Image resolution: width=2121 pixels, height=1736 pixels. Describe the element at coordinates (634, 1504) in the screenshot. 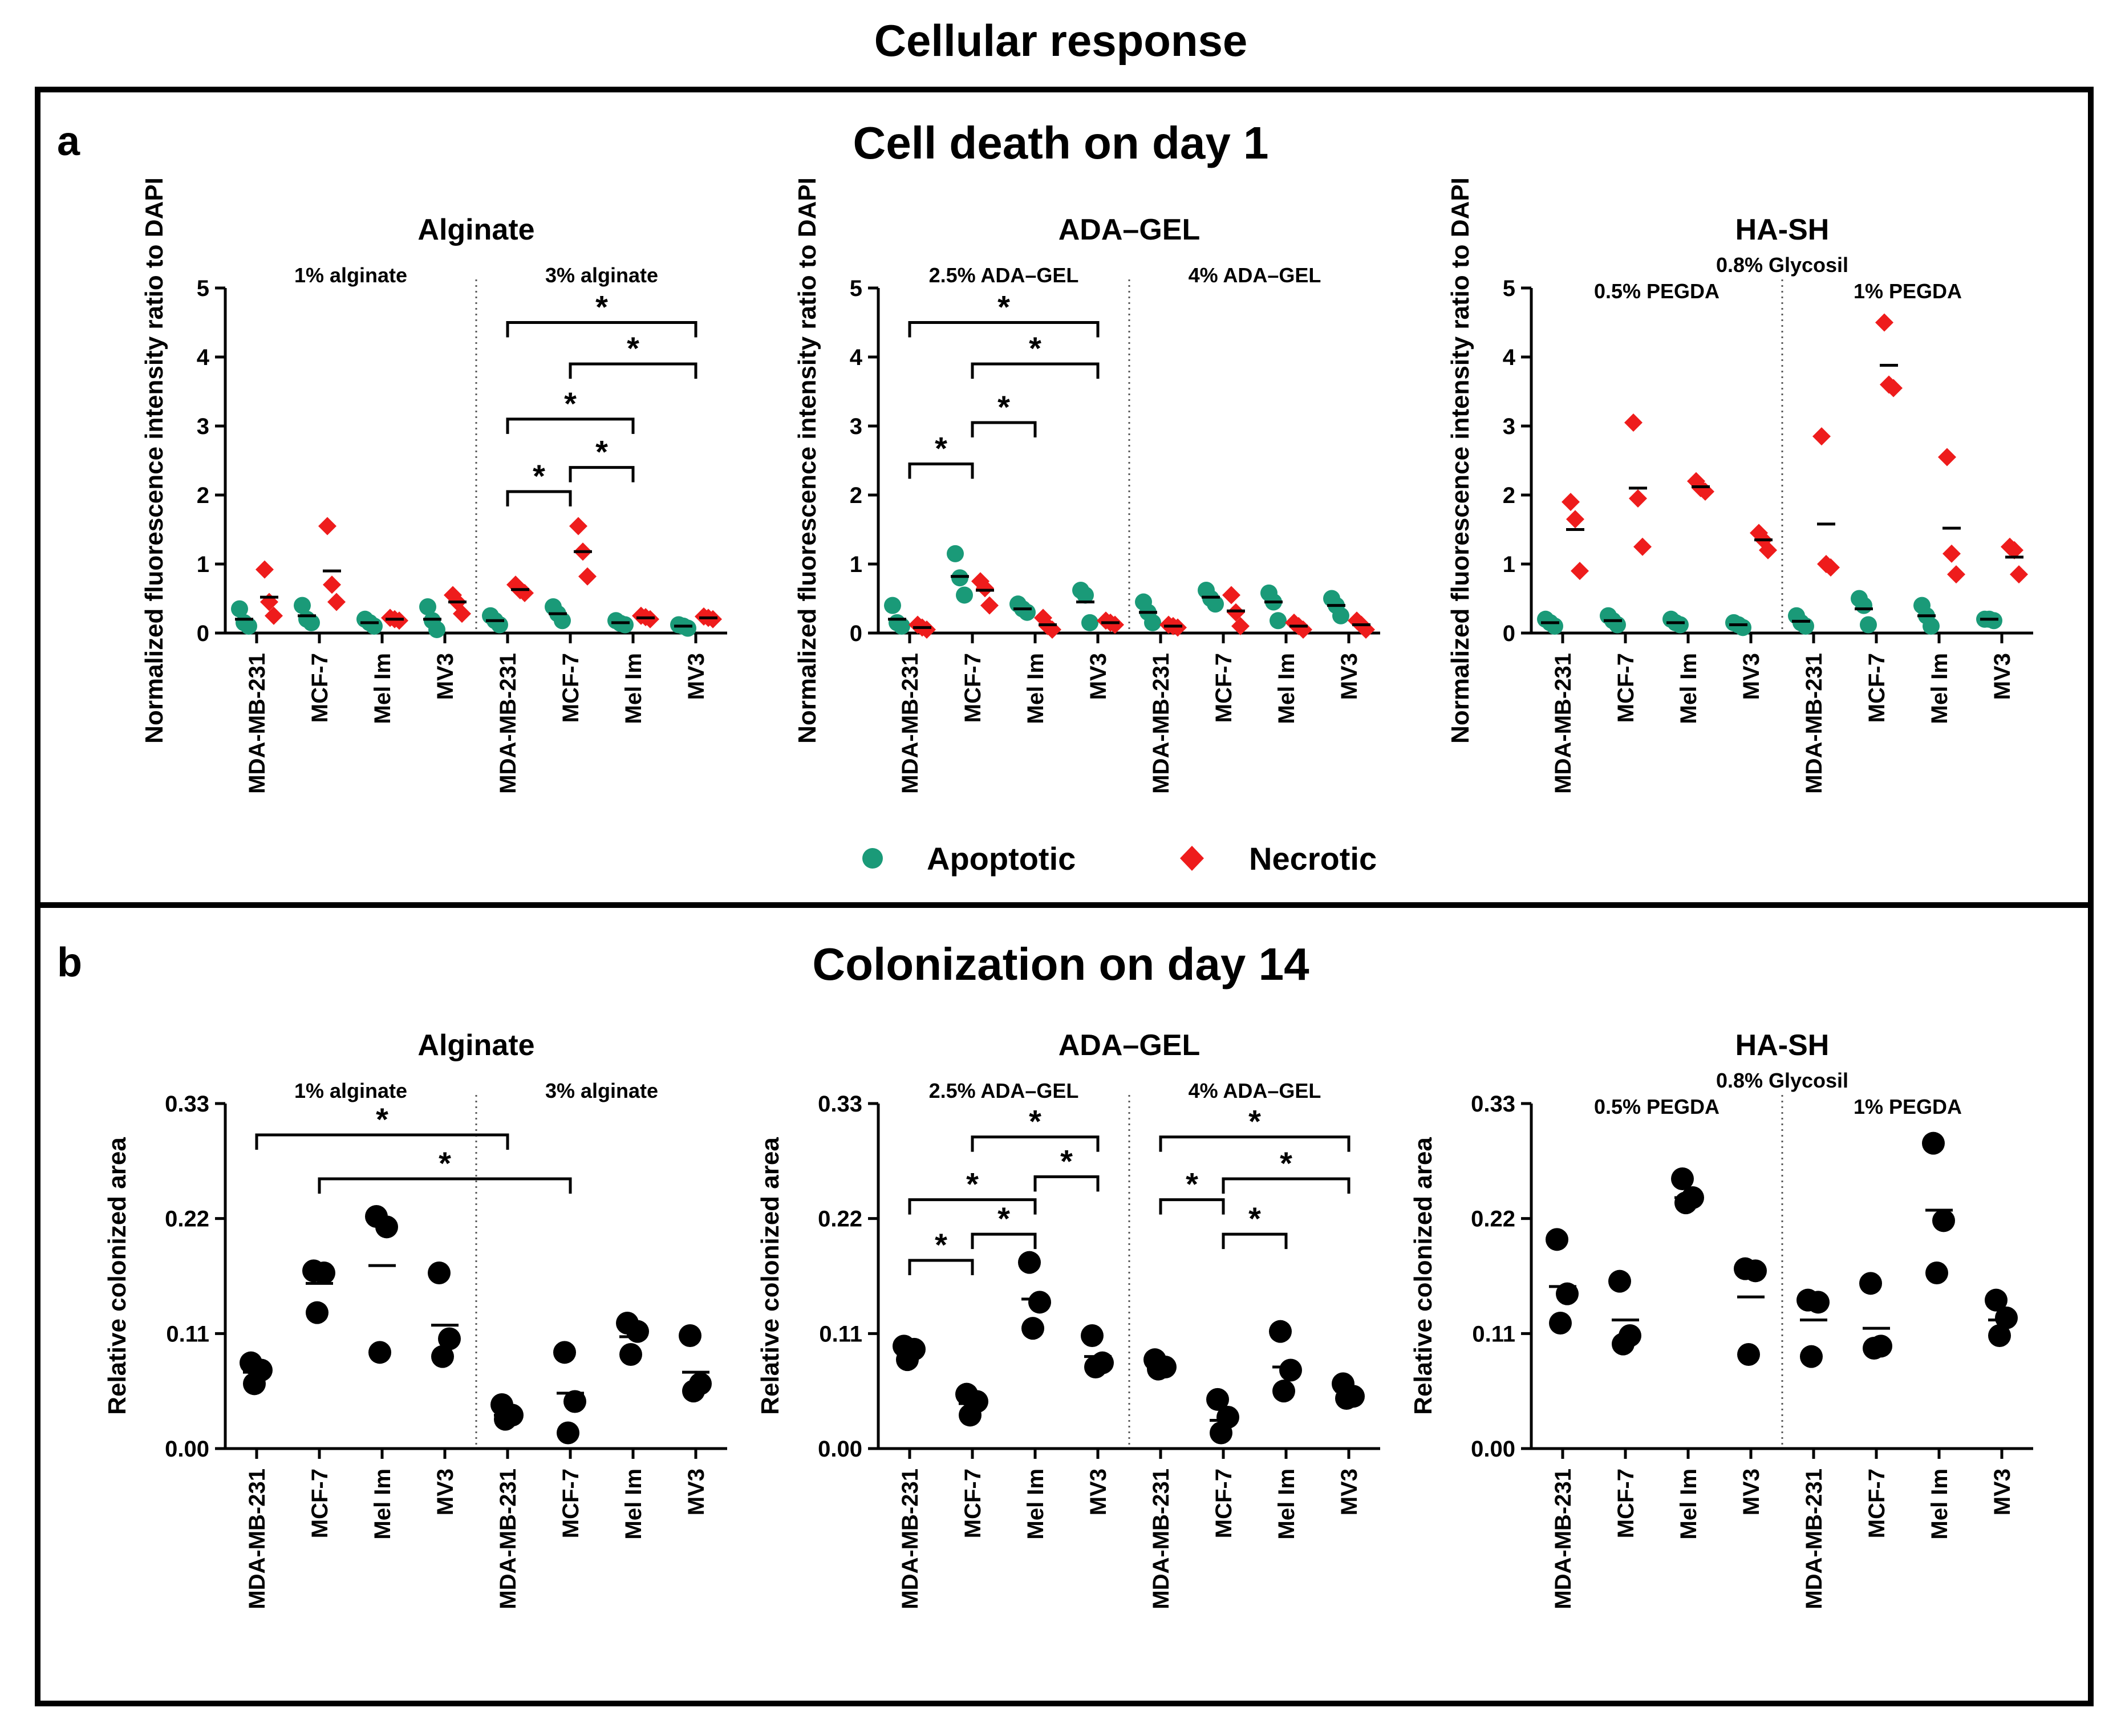

I see `x-tick-label: Mel Im` at that location.